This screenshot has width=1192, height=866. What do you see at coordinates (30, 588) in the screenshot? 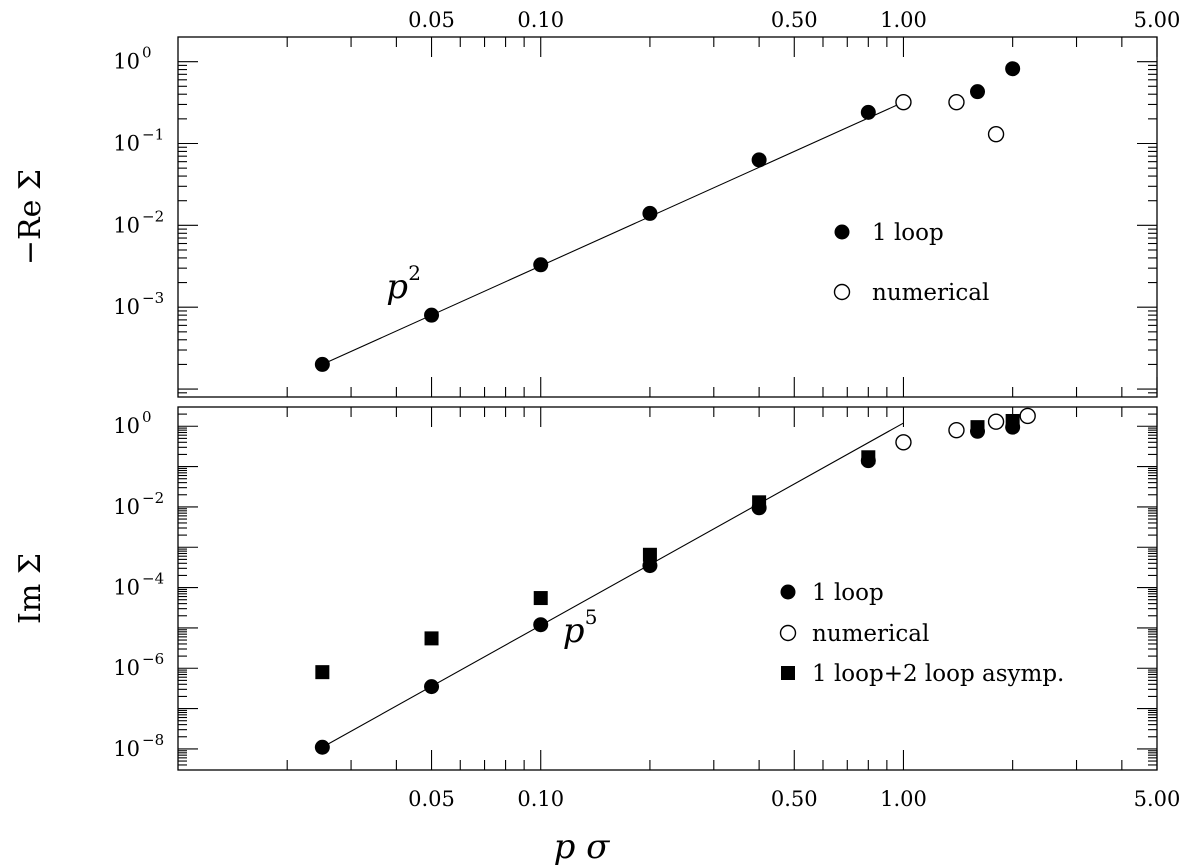
I see `bottom-y-axis-label: Im Σ` at bounding box center [30, 588].